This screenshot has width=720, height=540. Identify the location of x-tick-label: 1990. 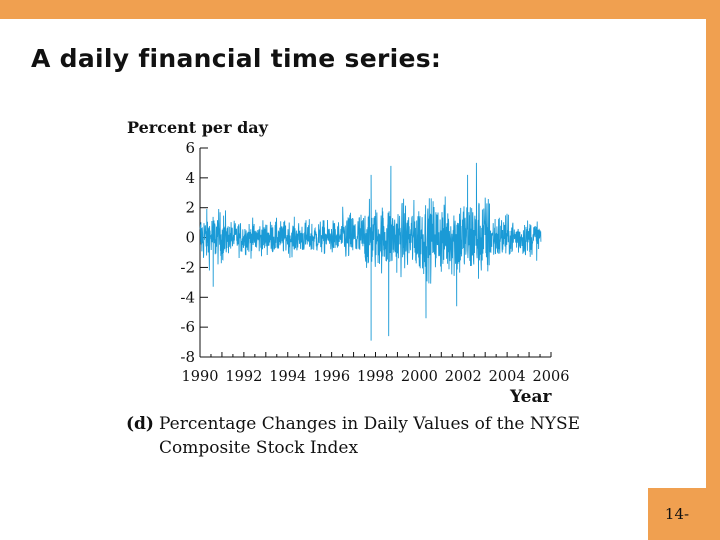
(200, 377).